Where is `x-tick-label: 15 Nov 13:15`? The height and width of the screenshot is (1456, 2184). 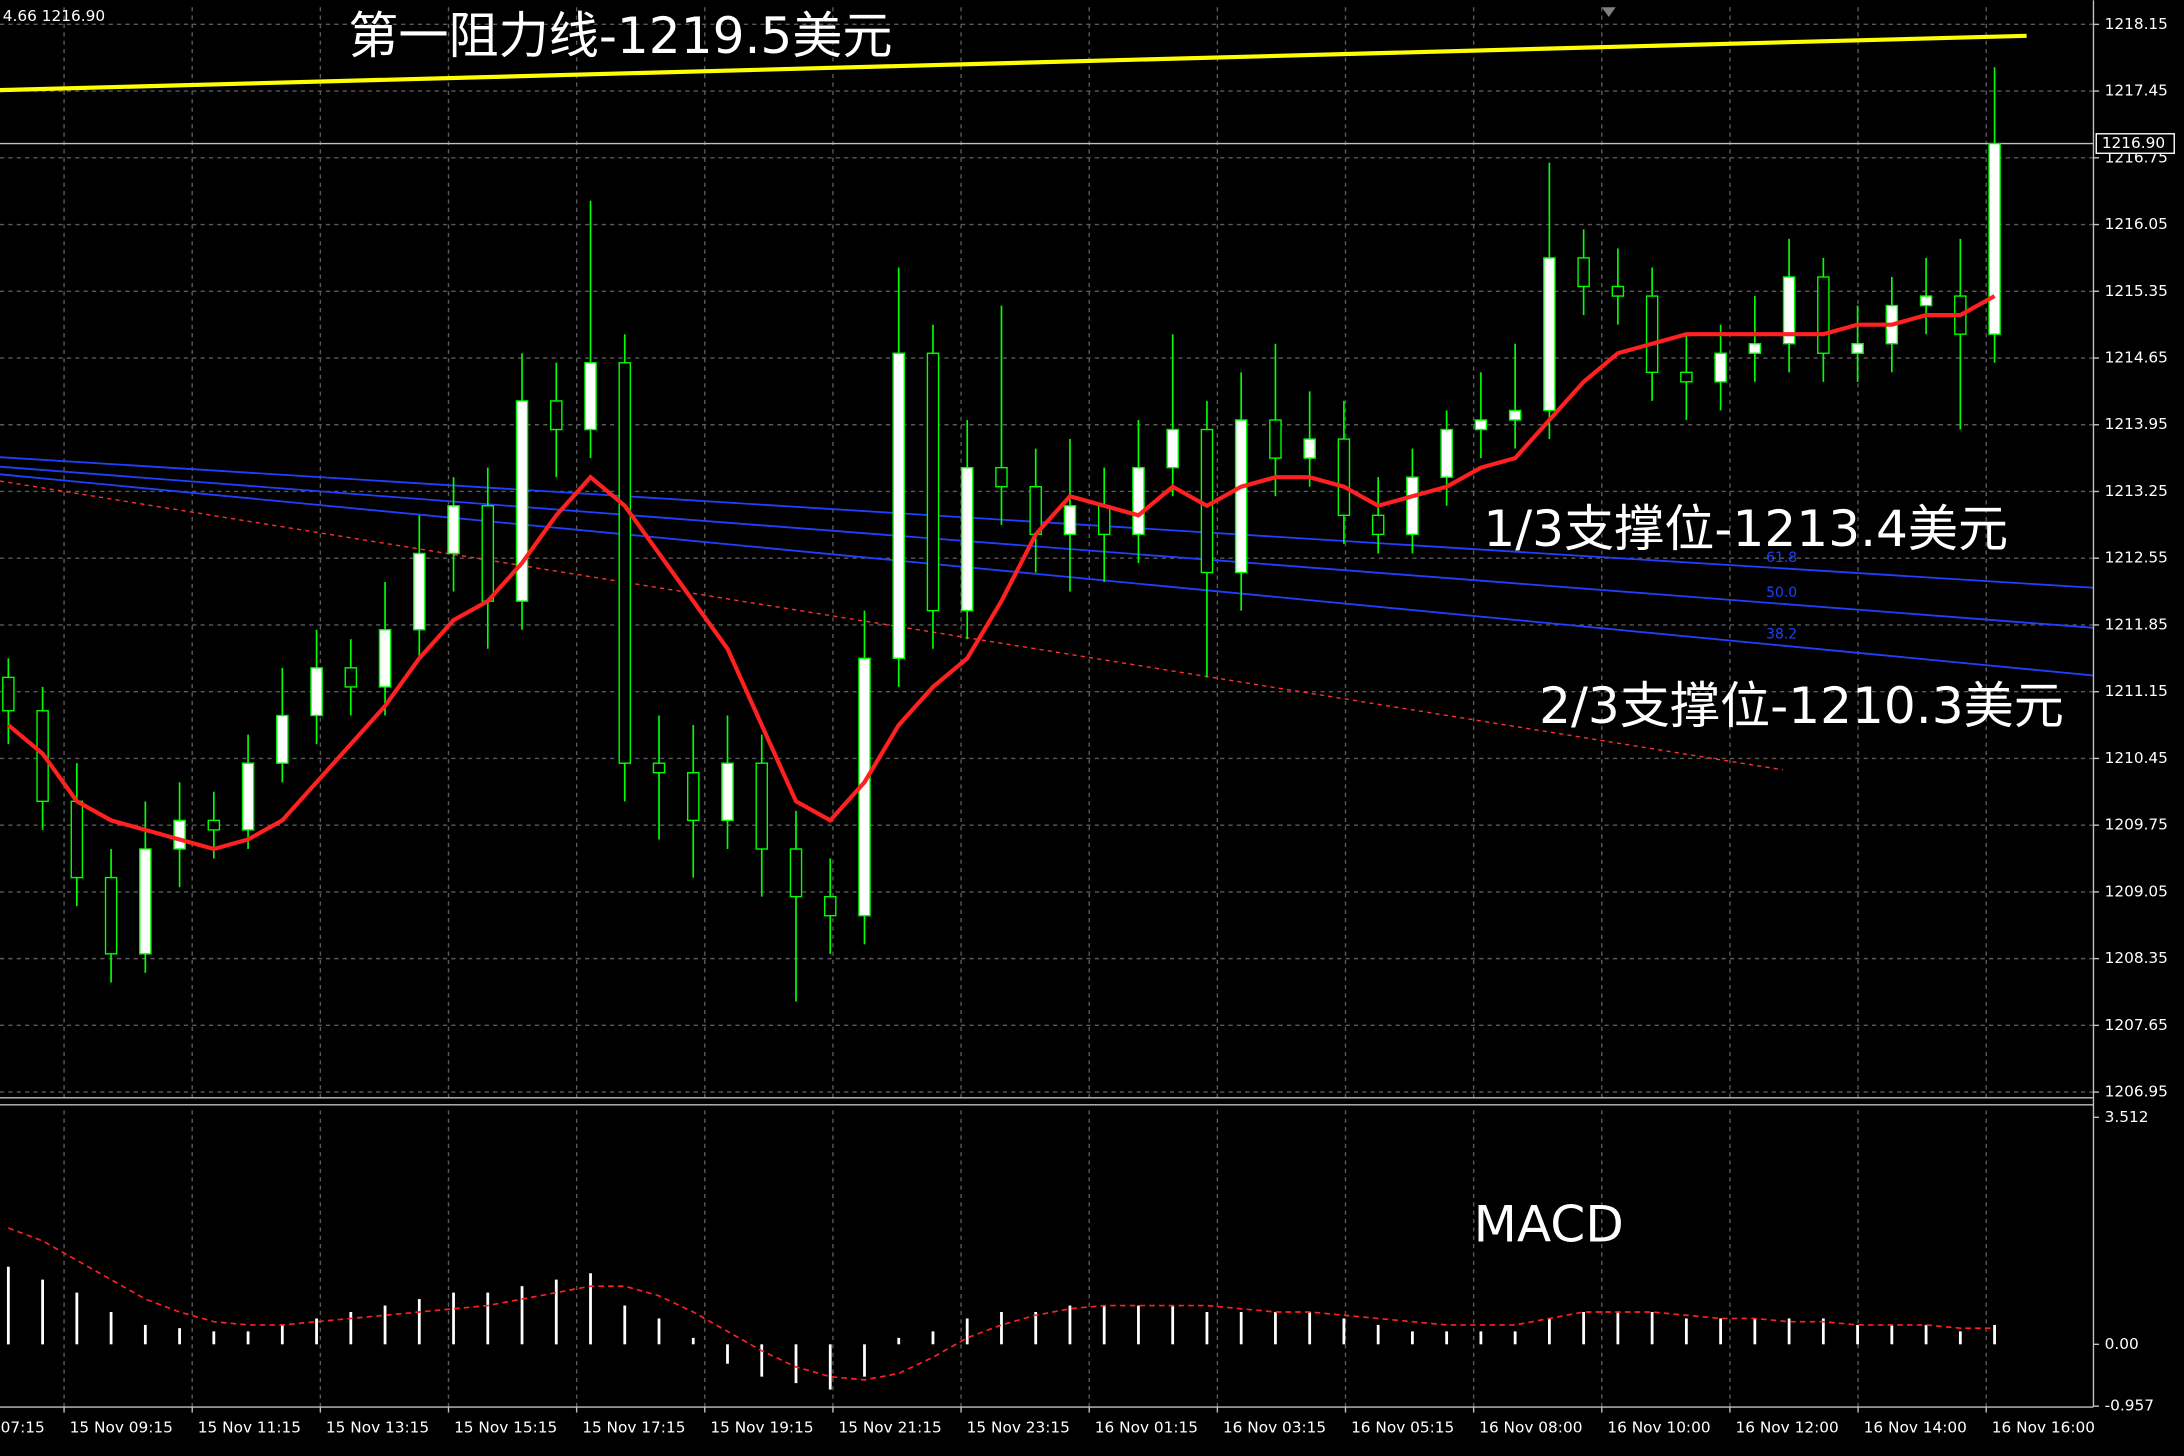 x-tick-label: 15 Nov 13:15 is located at coordinates (377, 1427).